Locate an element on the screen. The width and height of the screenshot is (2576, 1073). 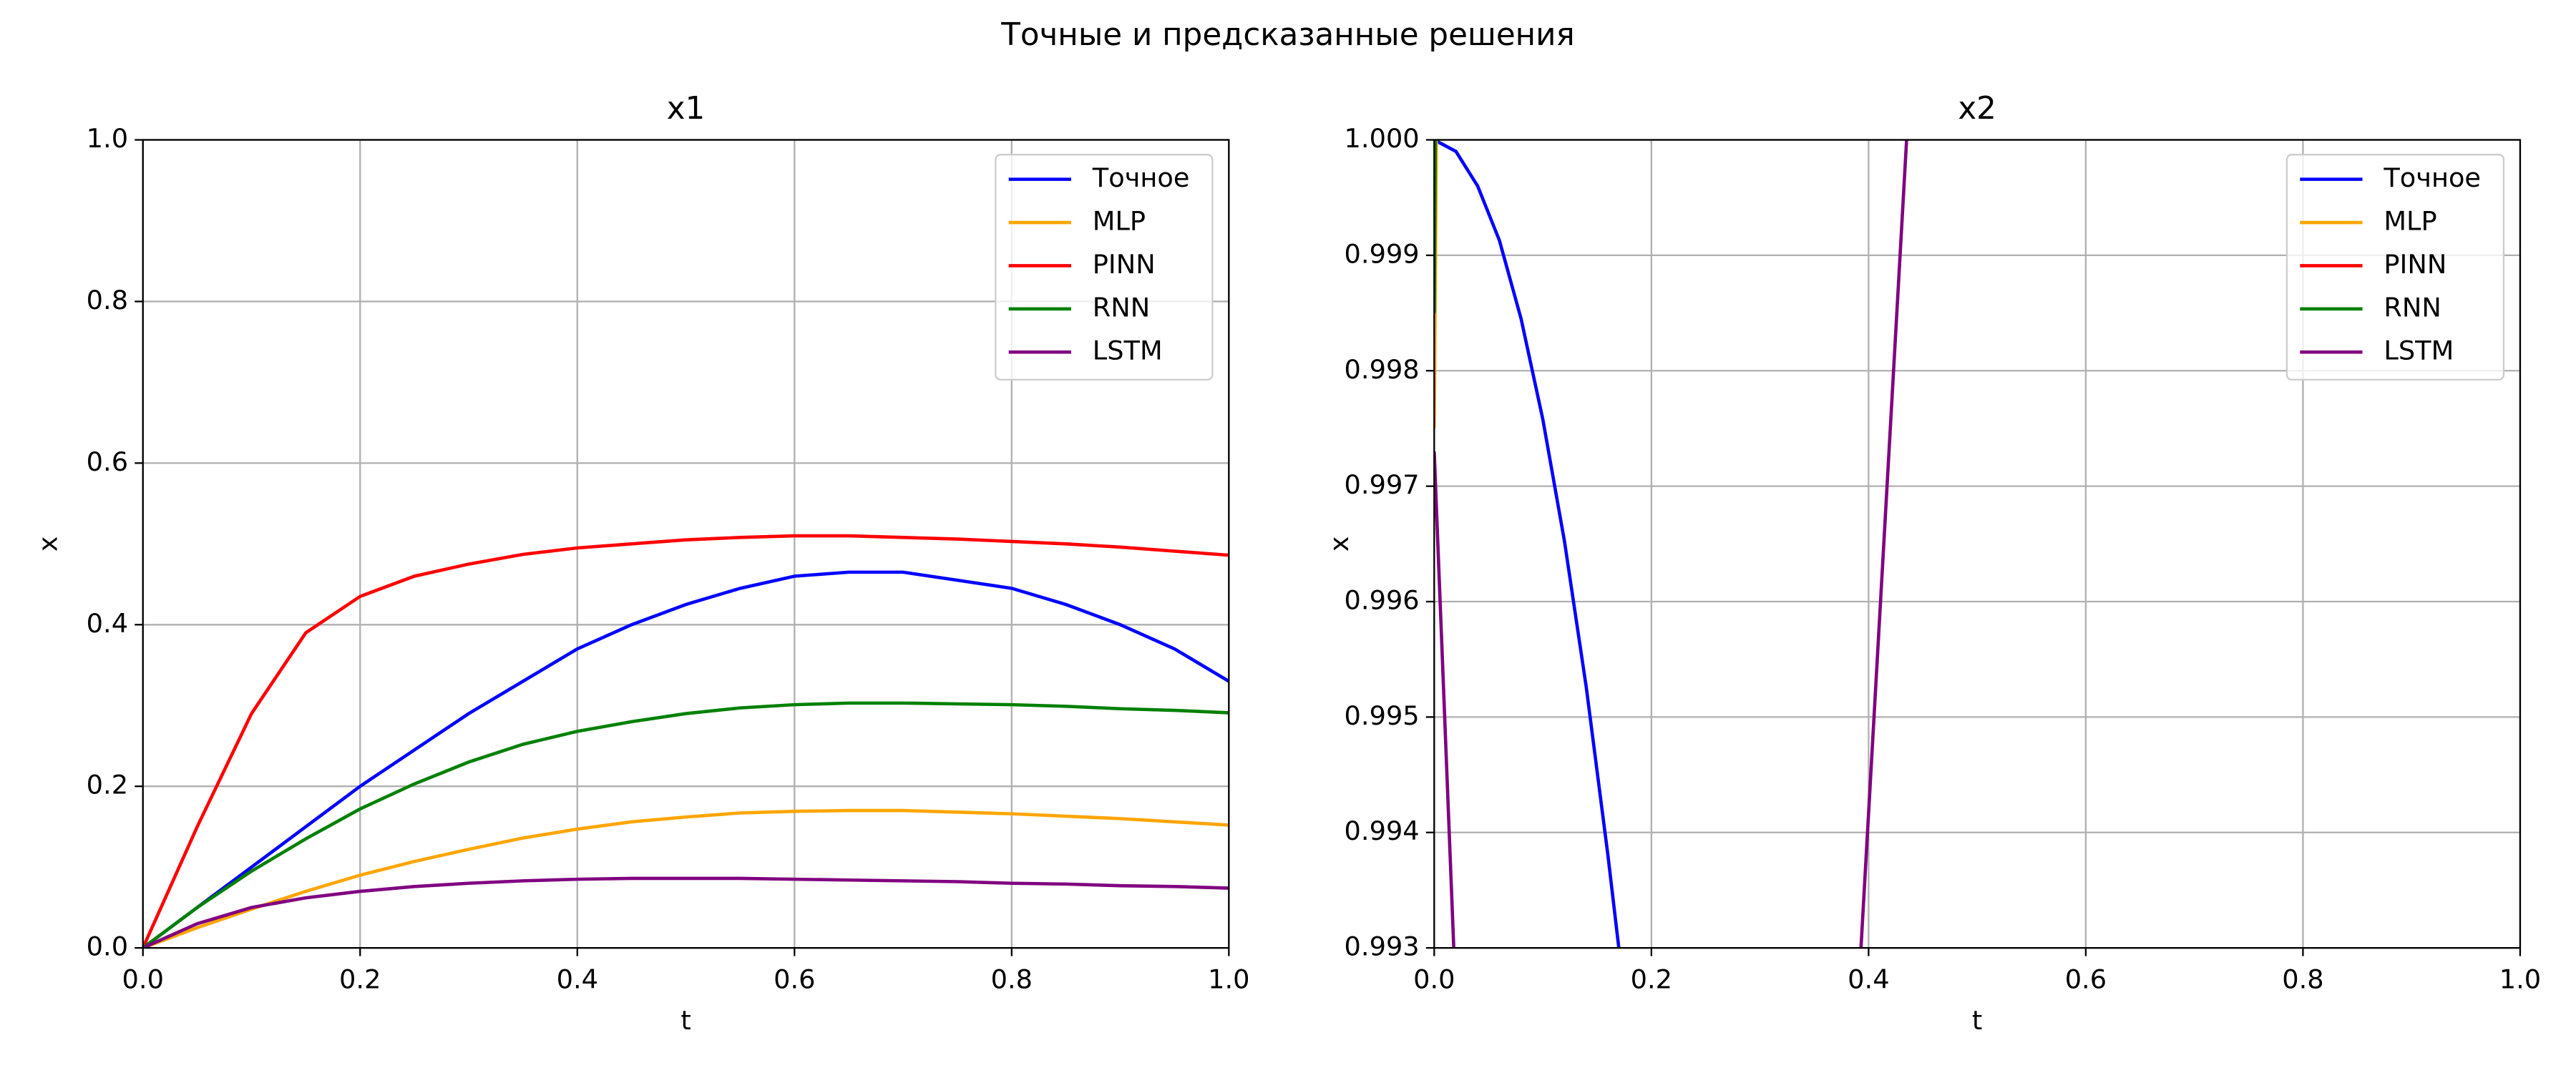
y-tick-label: 0.999 is located at coordinates (1382, 253).